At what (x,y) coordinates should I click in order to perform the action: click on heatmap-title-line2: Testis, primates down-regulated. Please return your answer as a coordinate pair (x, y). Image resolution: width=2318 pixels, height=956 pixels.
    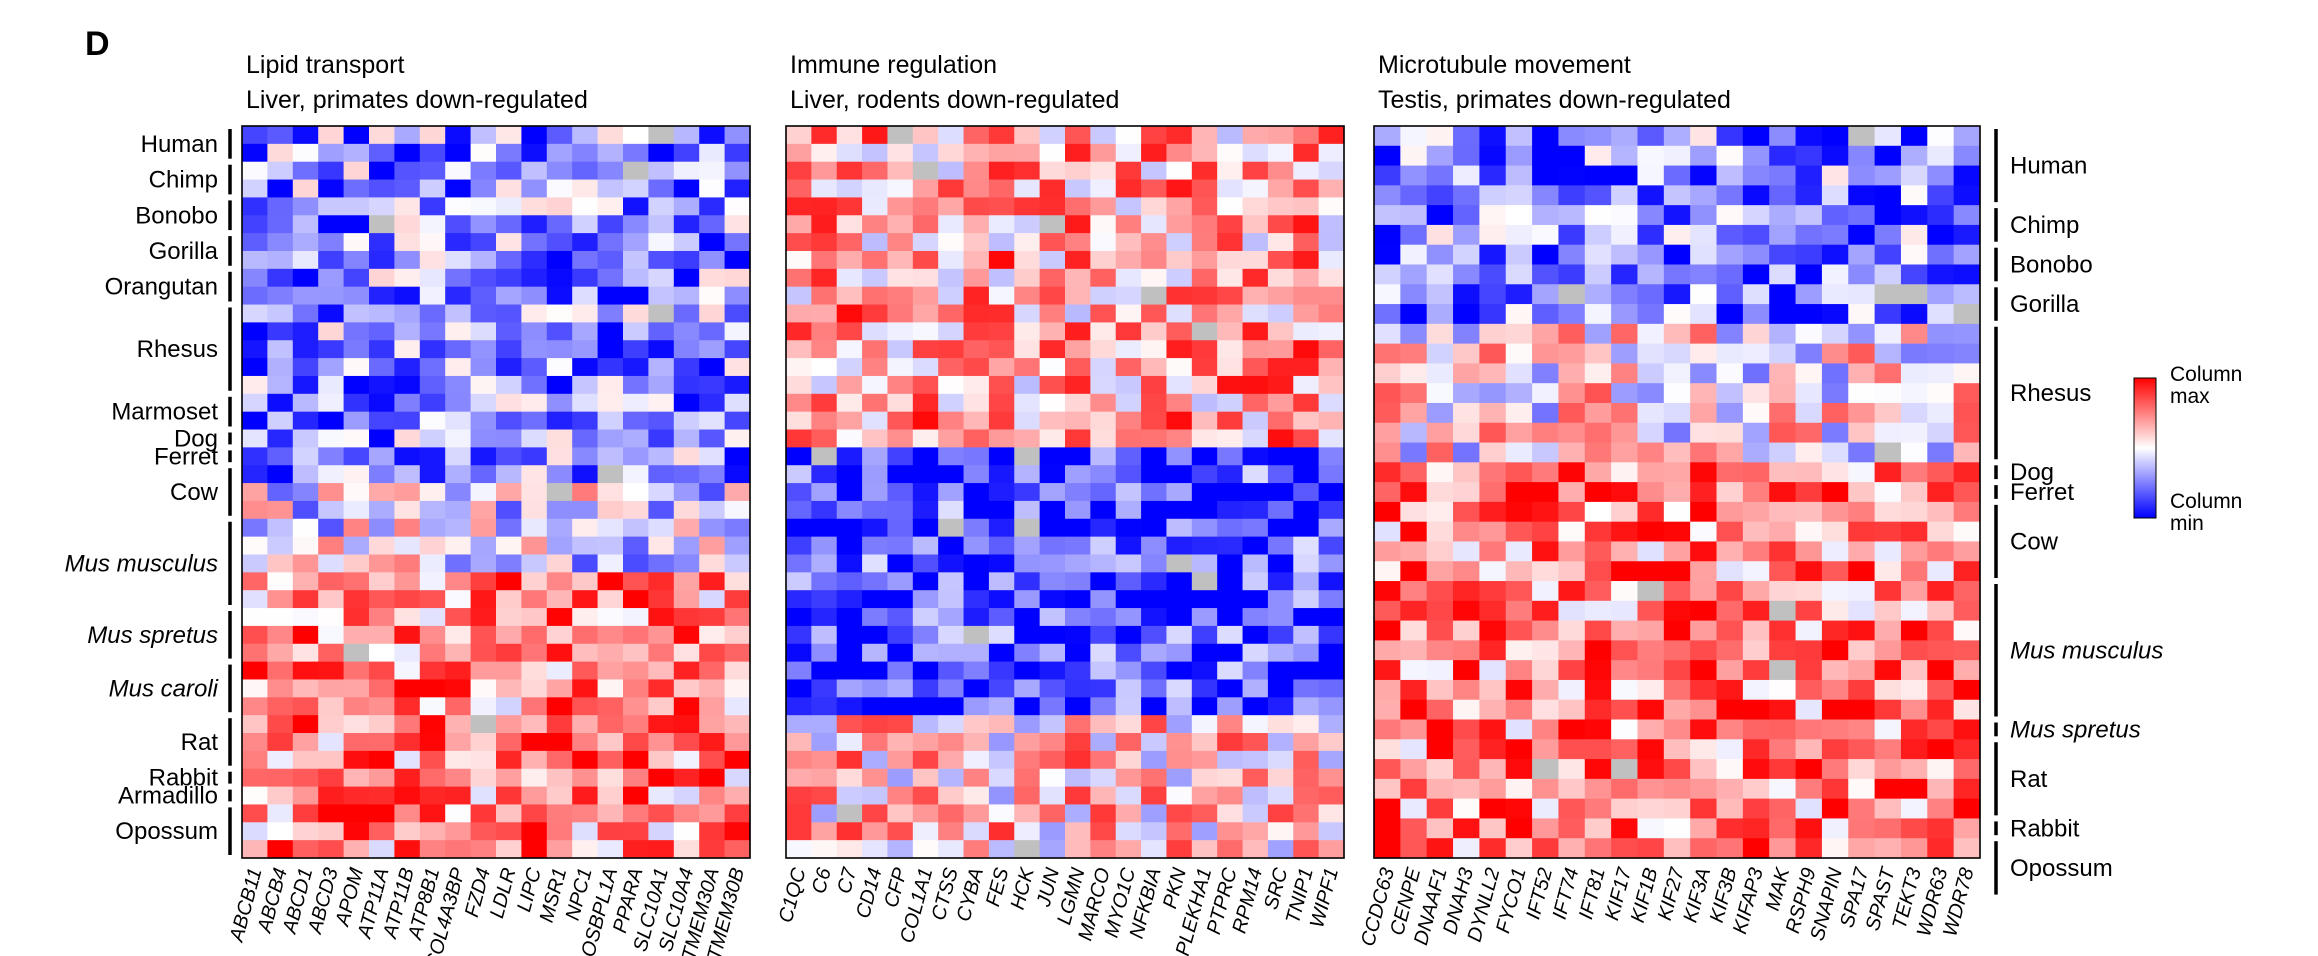
    Looking at the image, I should click on (1554, 100).